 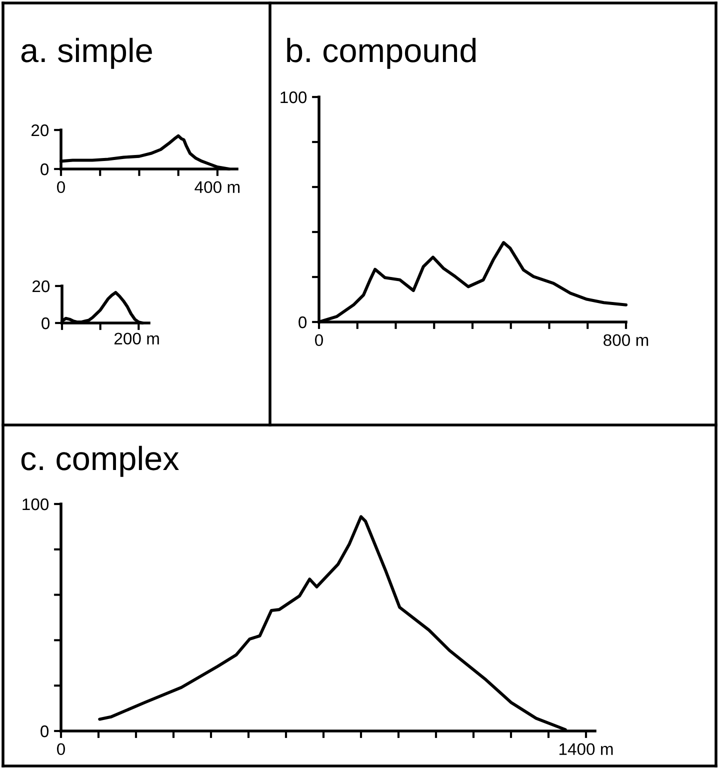 I want to click on chart-title: b. compound, so click(x=381, y=53).